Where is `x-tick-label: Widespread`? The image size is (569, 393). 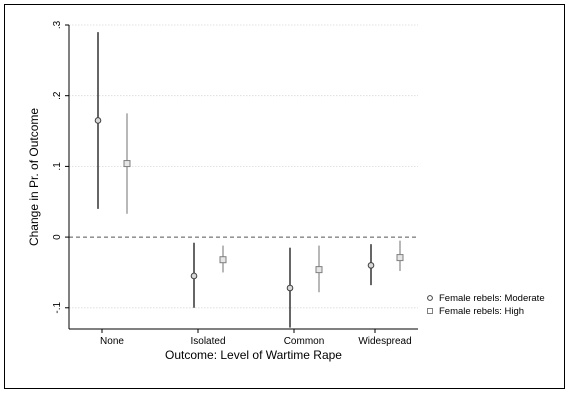
x-tick-label: Widespread is located at coordinates (384, 341).